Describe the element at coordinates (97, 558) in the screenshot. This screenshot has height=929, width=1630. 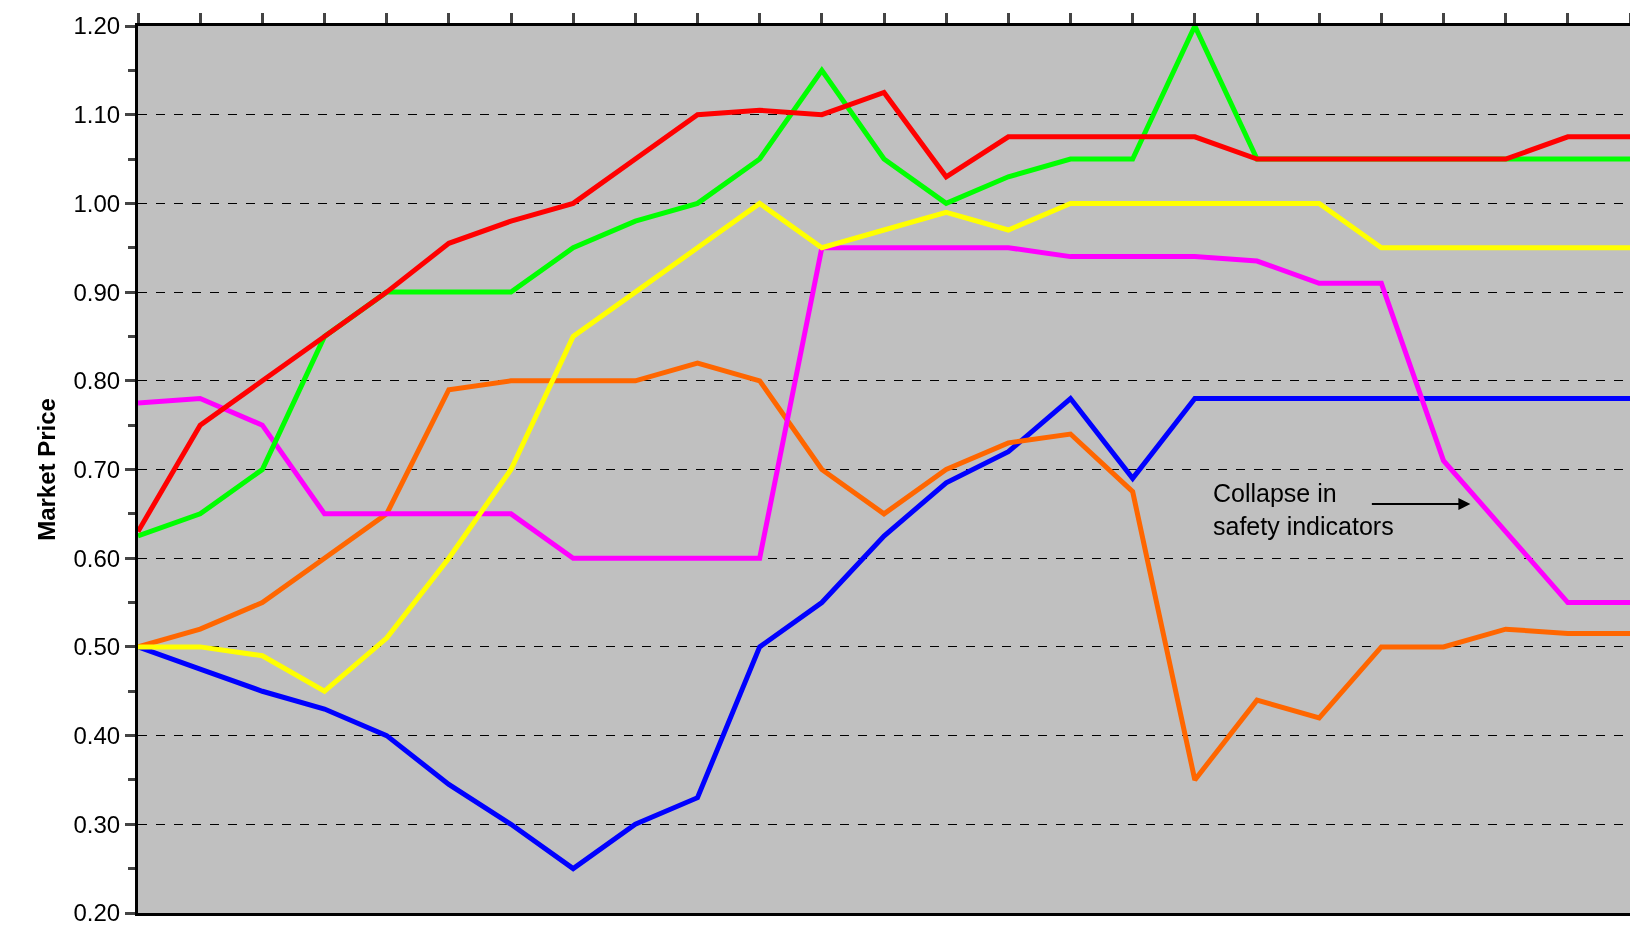
I see `y-tick-label: 0.60` at that location.